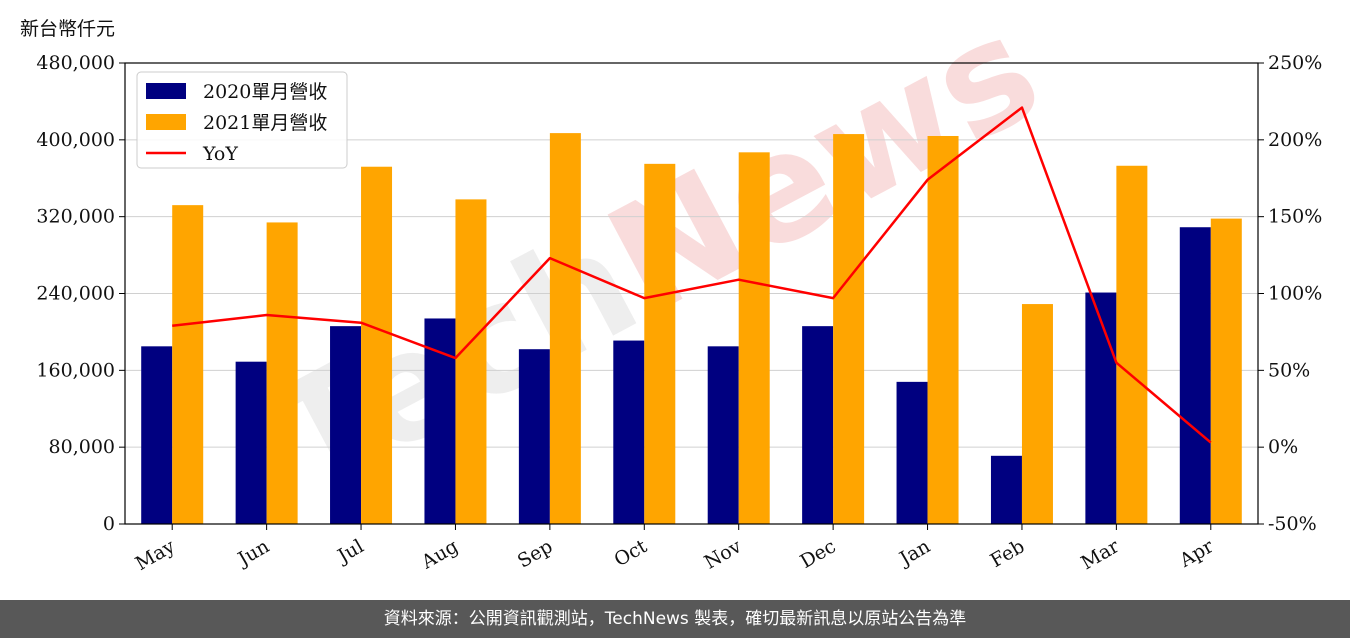  I want to click on x-tick-label: Apr, so click(1196, 553).